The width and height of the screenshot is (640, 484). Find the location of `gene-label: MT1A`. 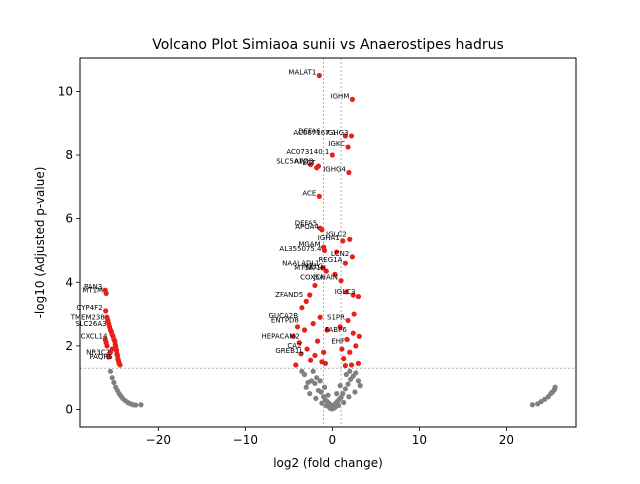

gene-label: MT1A is located at coordinates (304, 268).